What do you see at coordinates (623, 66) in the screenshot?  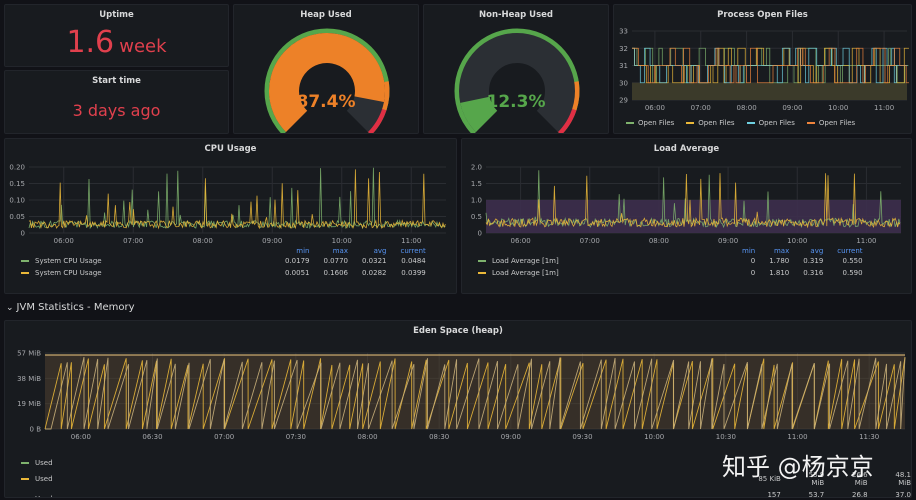 I see `open-files-ytick: 31` at bounding box center [623, 66].